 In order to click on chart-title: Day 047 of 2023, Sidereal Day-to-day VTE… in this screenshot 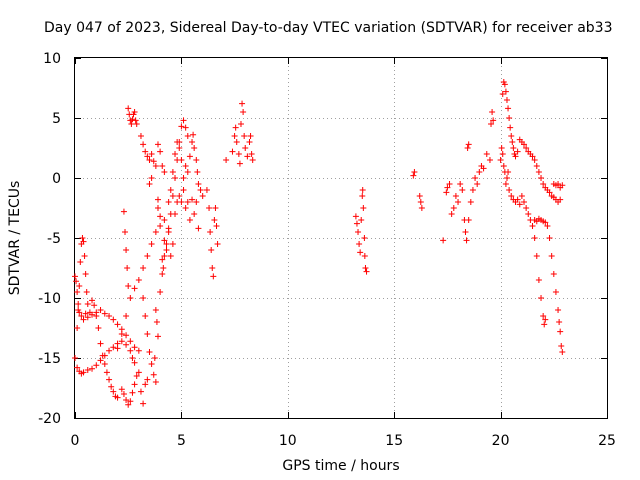, I will do `click(328, 28)`.